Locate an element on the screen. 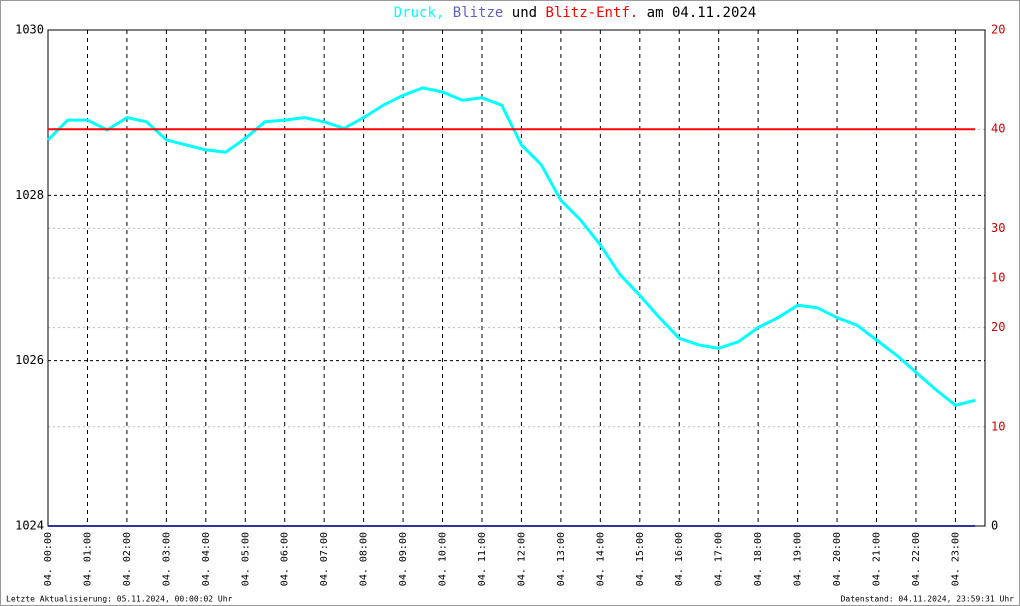  y-tick-label: 1026 is located at coordinates (29, 360).